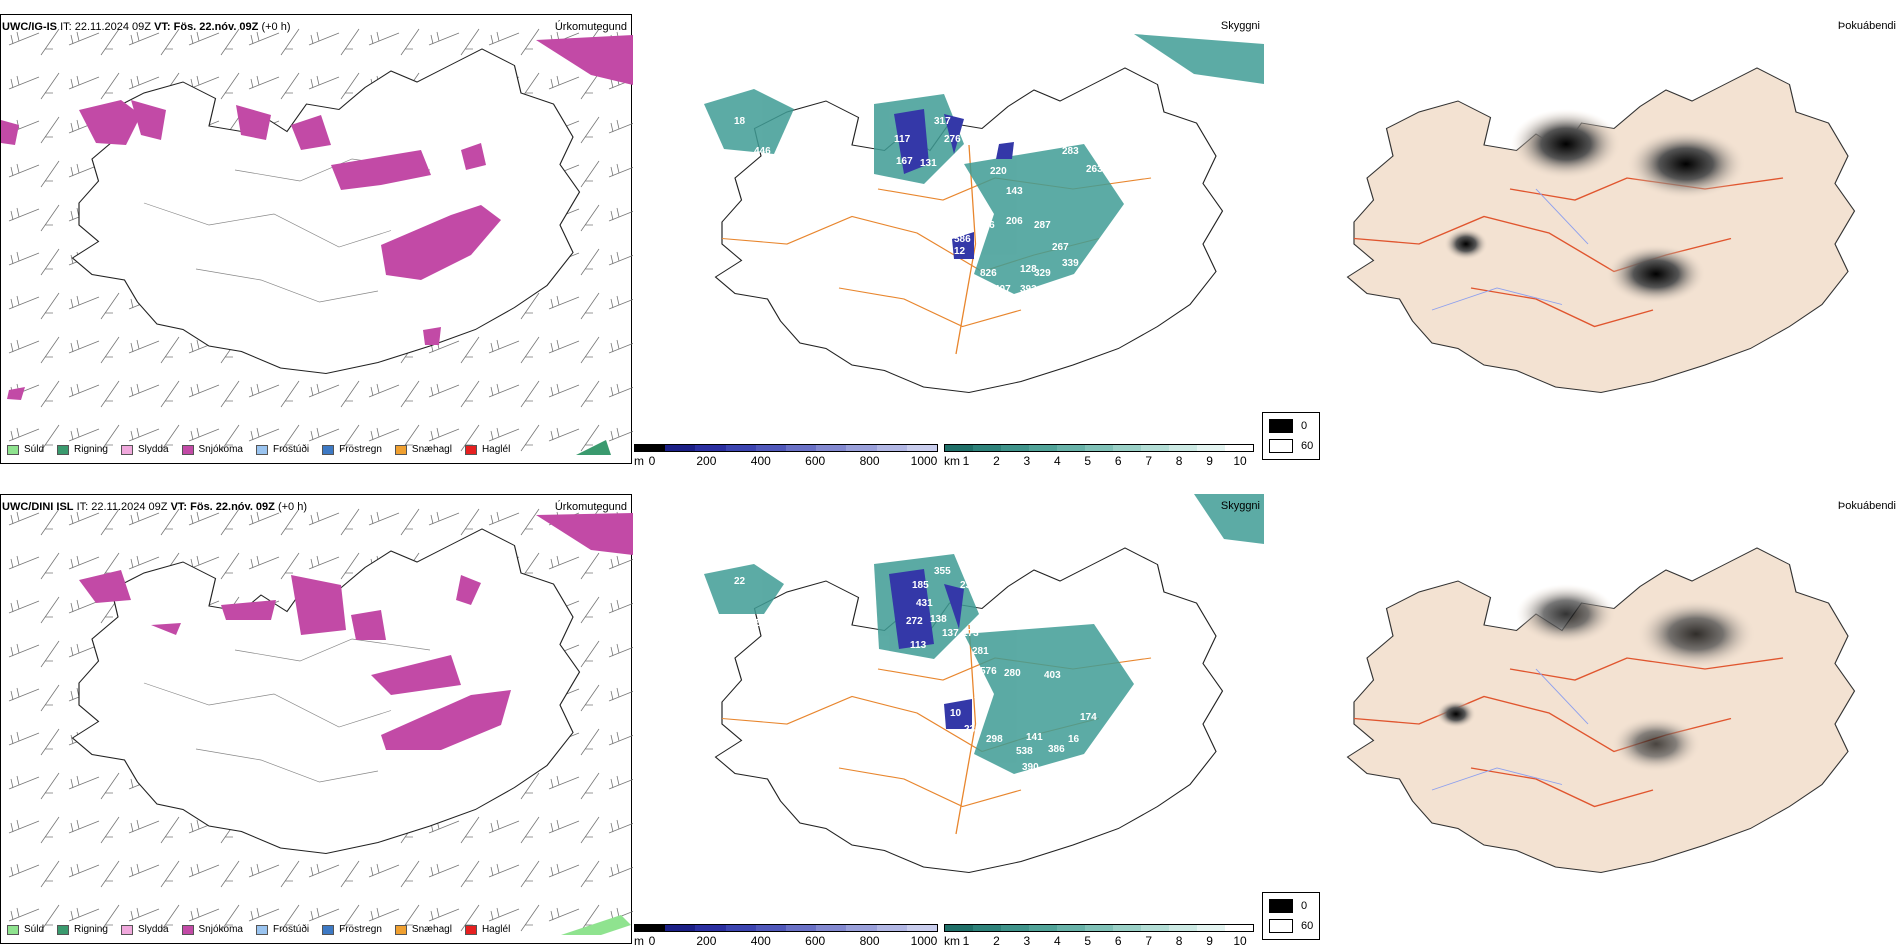  Describe the element at coordinates (996, 941) in the screenshot. I see `colorbar-tick: 2` at that location.